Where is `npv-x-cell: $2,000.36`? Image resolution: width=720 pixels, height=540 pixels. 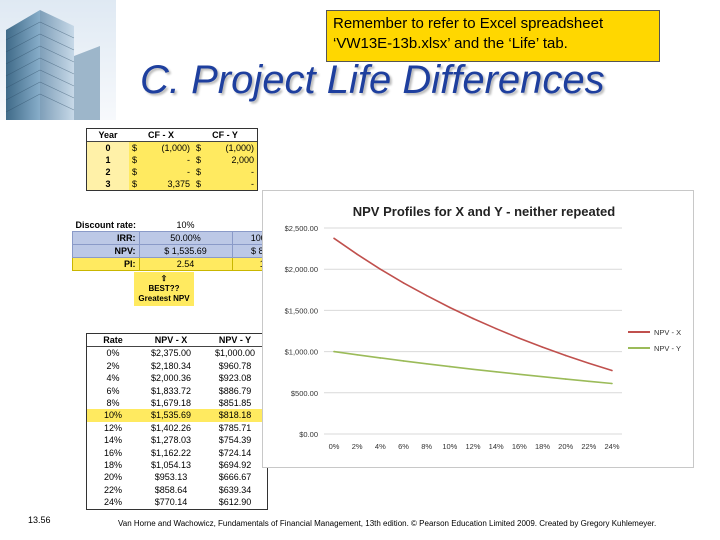 npv-x-cell: $2,000.36 is located at coordinates (171, 378).